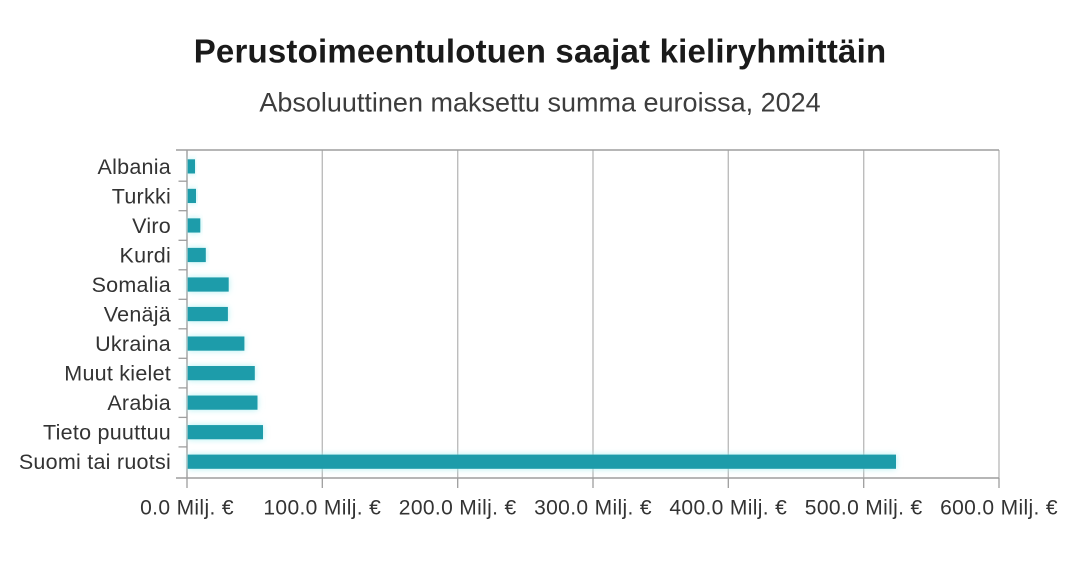 This screenshot has width=1080, height=567. I want to click on svg-text: Arabia, so click(139, 403).